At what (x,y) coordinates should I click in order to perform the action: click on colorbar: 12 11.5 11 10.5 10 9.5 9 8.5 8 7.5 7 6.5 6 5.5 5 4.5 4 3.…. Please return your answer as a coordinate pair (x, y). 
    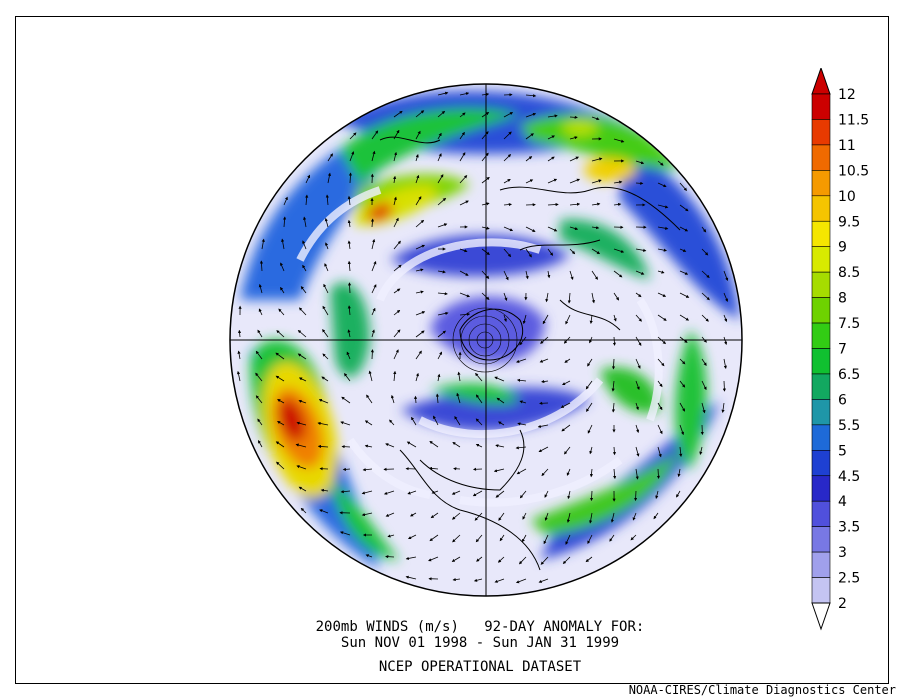
    Looking at the image, I should click on (840, 349).